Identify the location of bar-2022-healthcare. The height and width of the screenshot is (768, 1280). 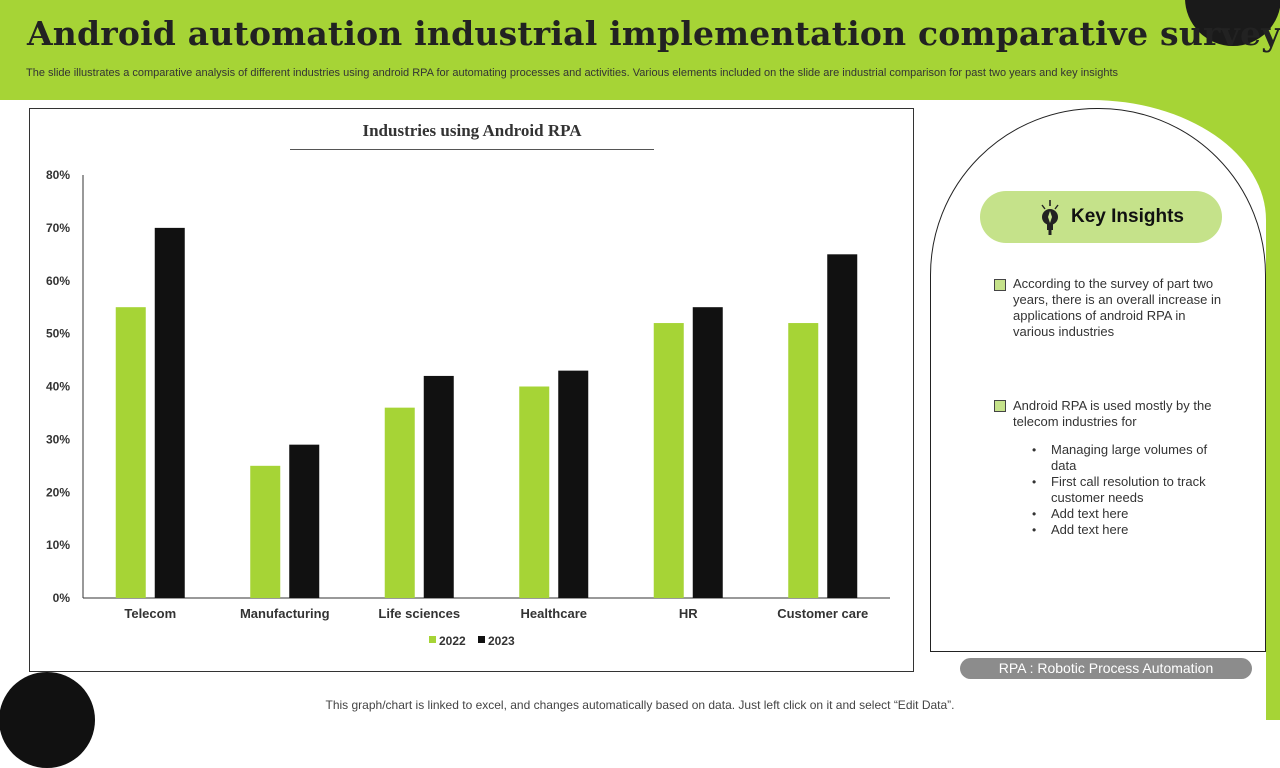
(534, 492).